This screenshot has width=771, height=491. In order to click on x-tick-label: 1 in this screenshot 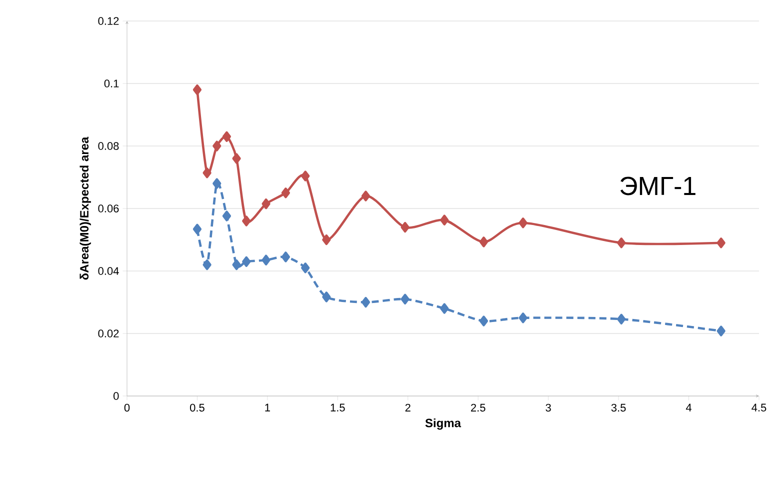, I will do `click(267, 408)`.